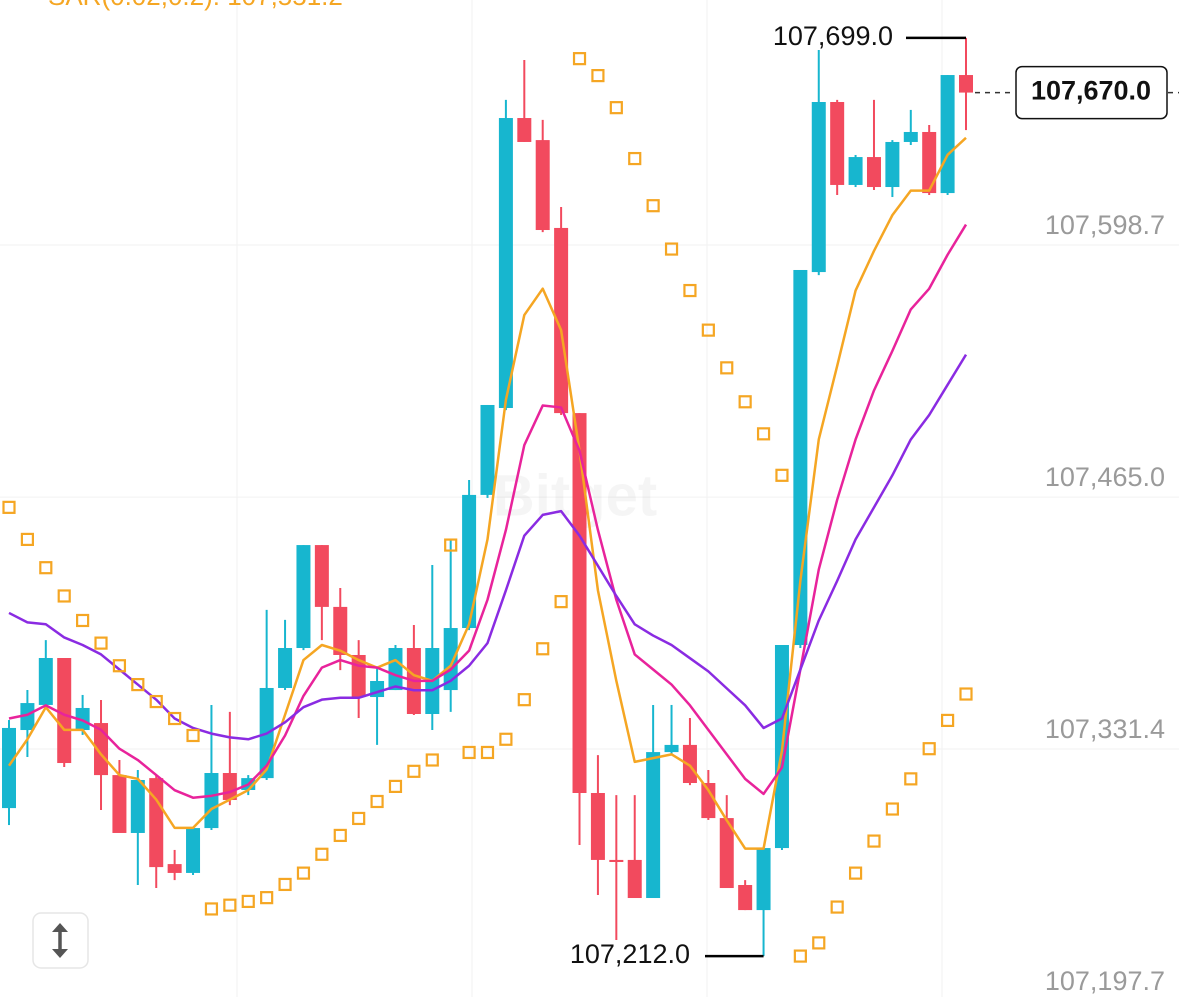 The image size is (1179, 997). What do you see at coordinates (195, 5) in the screenshot?
I see `indicator-label: SAR(0.02,0.2): 107,551.2` at bounding box center [195, 5].